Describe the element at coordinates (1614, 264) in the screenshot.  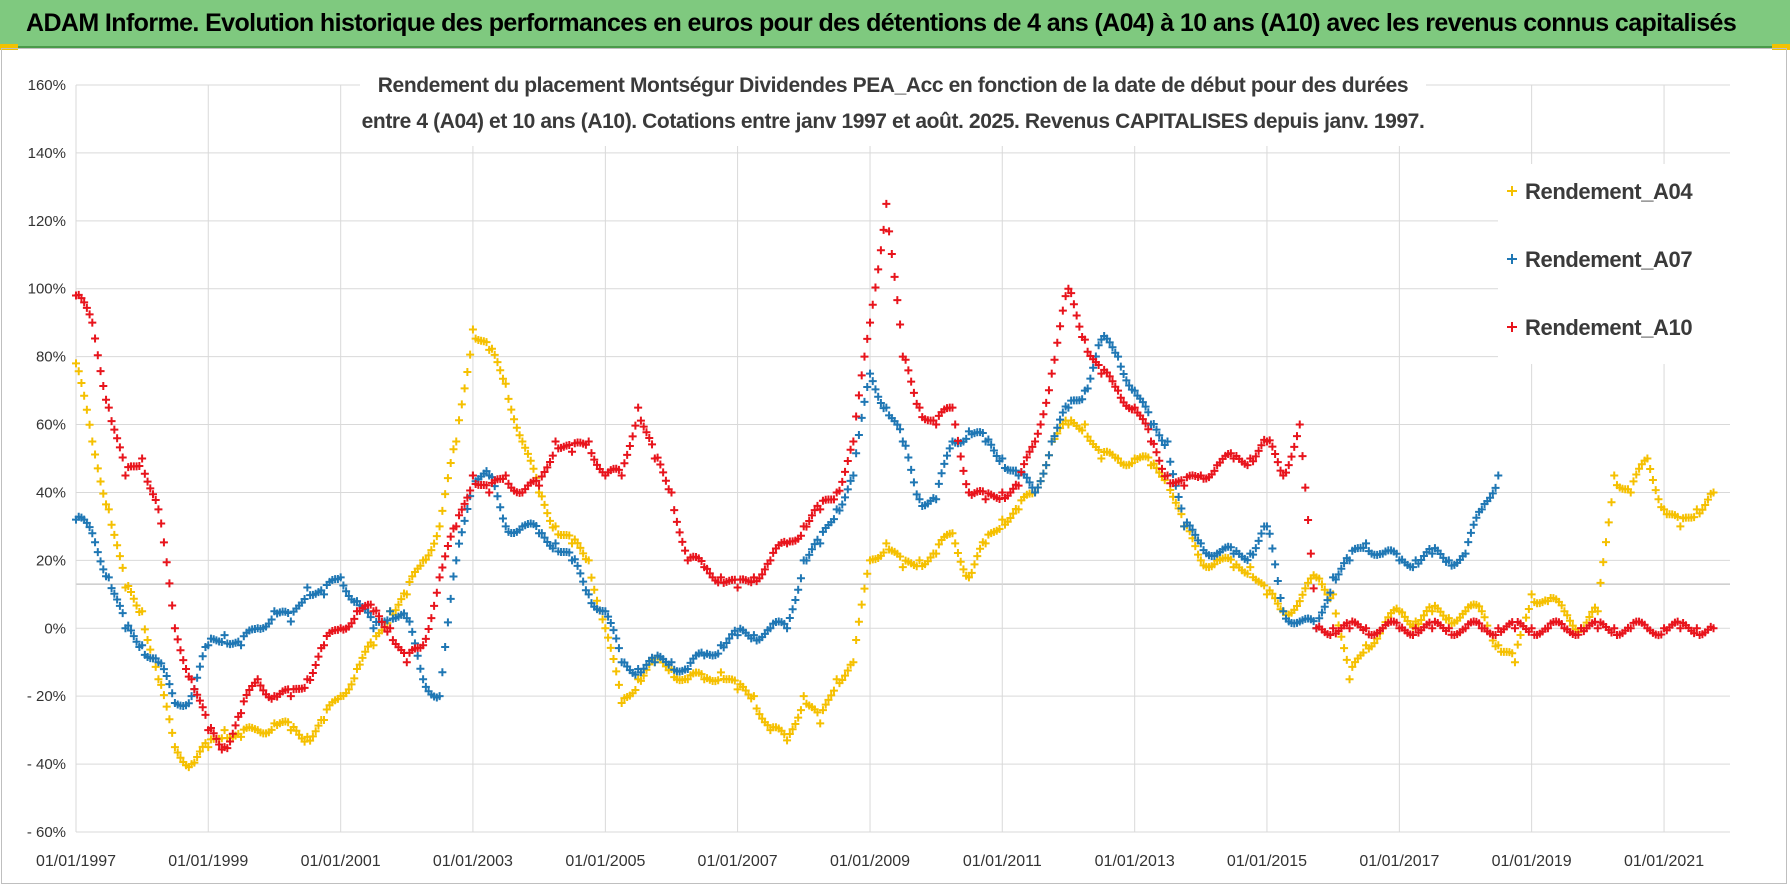
I see `legend-background` at that location.